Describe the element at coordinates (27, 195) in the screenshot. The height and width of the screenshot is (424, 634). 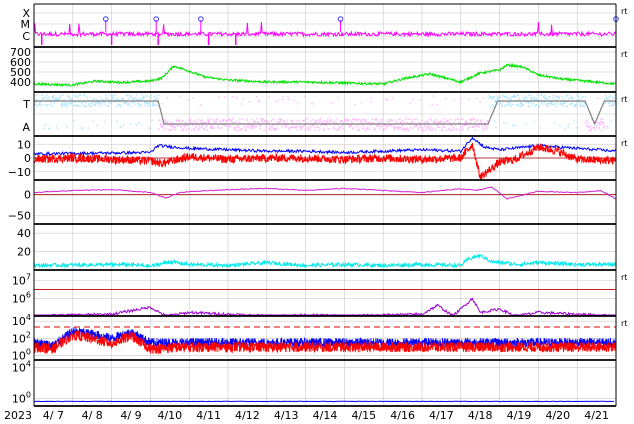
I see `y-tick-label: 0` at that location.